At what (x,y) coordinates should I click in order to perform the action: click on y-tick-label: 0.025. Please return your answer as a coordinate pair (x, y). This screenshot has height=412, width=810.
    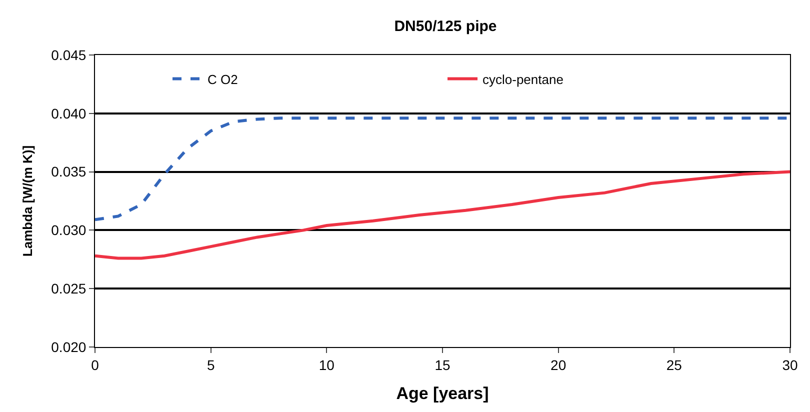
    Looking at the image, I should click on (68, 288).